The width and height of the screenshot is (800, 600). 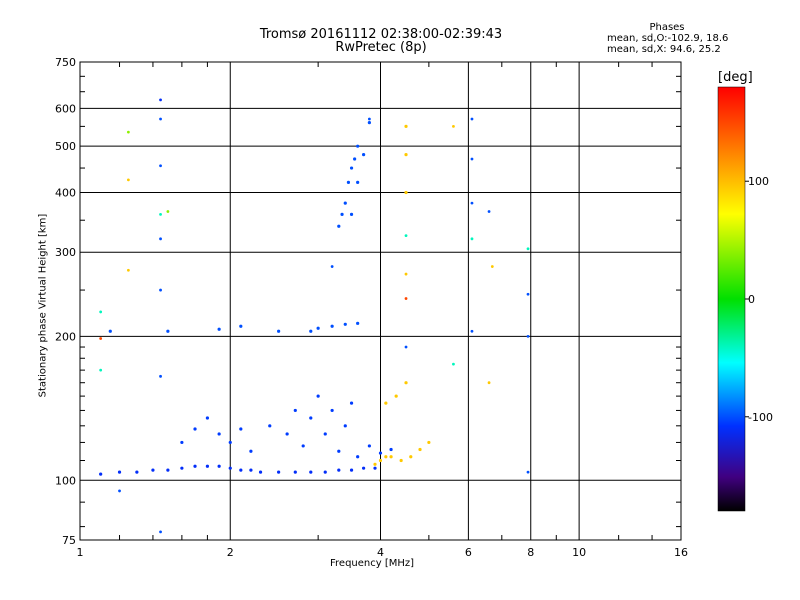 I want to click on y-axis-ticks: 75 100 200 300 400 500 600 750, so click(x=65, y=301).